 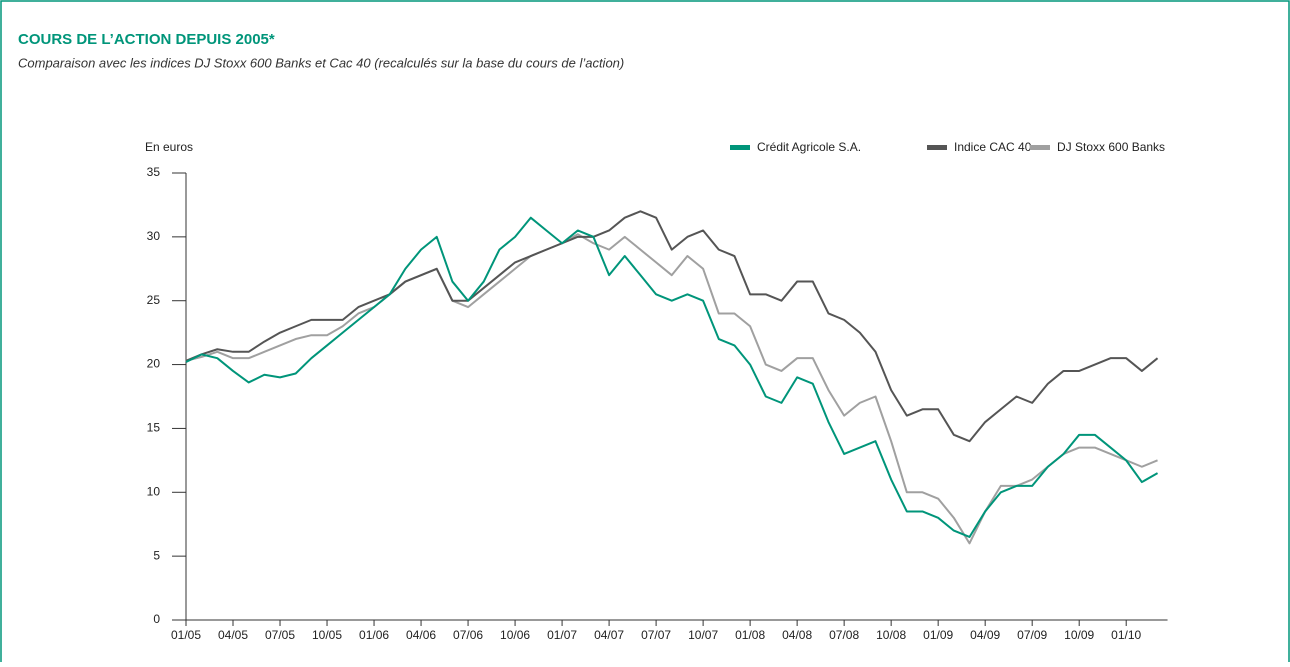 I want to click on y-tick-label: 30, so click(x=154, y=236).